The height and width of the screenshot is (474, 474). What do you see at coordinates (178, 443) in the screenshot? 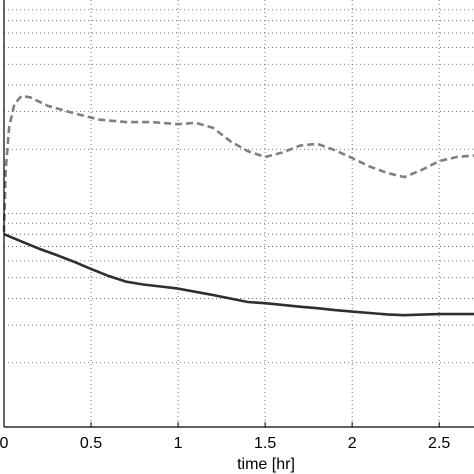
I see `x-tick-label: 1` at bounding box center [178, 443].